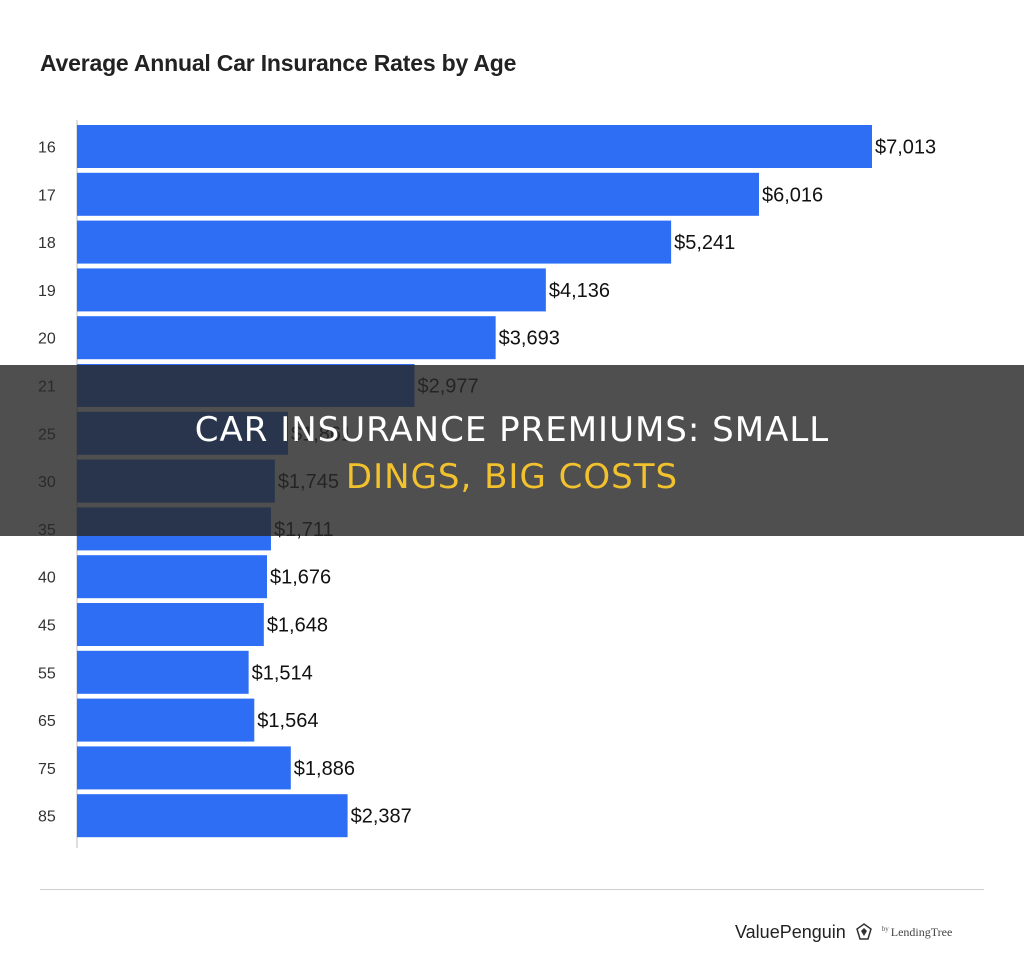  What do you see at coordinates (47, 339) in the screenshot?
I see `y-tick-label: 20` at bounding box center [47, 339].